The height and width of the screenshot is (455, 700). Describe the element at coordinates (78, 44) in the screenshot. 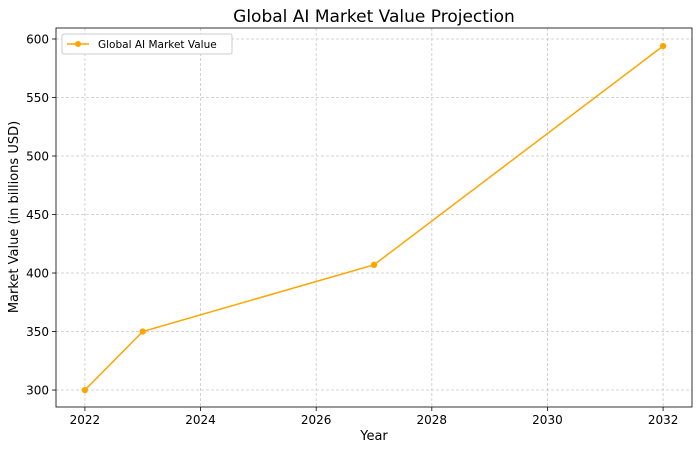

I see `legend-marker` at that location.